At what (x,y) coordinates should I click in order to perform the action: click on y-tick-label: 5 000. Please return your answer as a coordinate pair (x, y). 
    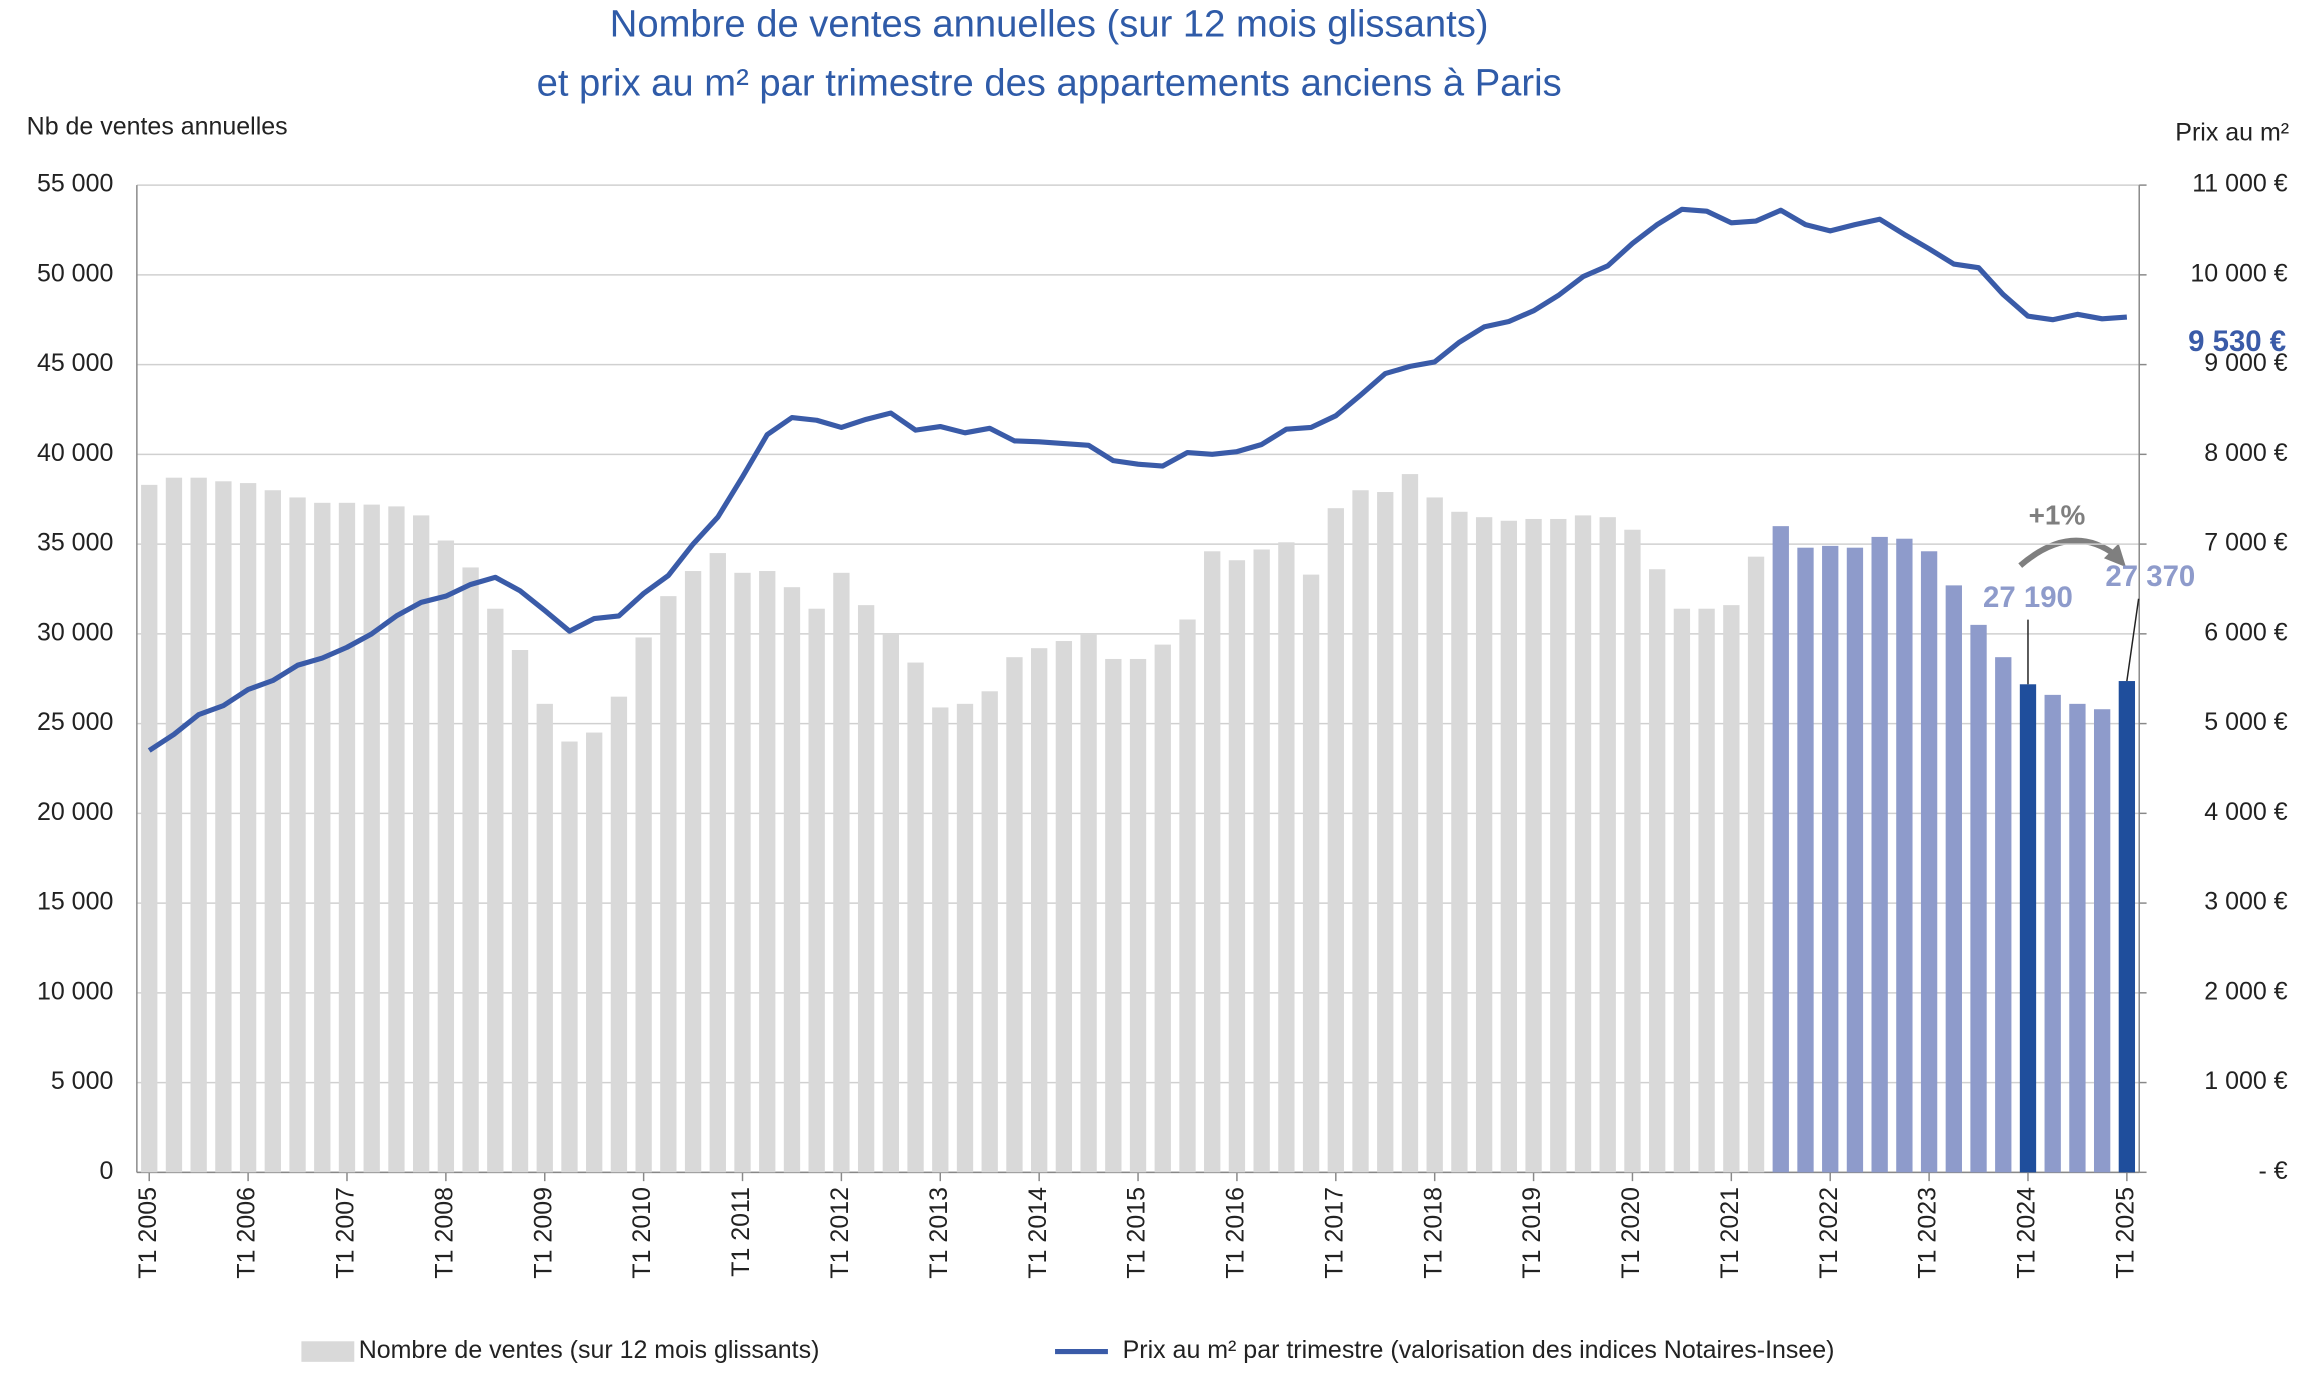
    Looking at the image, I should click on (82, 1081).